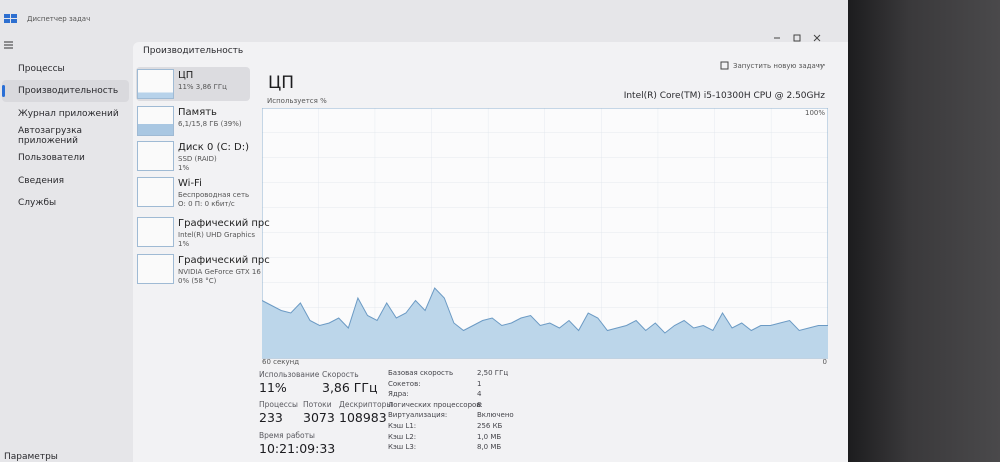 This screenshot has height=462, width=1000. What do you see at coordinates (281, 362) in the screenshot?
I see `graph-time-label: 60 секунд` at bounding box center [281, 362].